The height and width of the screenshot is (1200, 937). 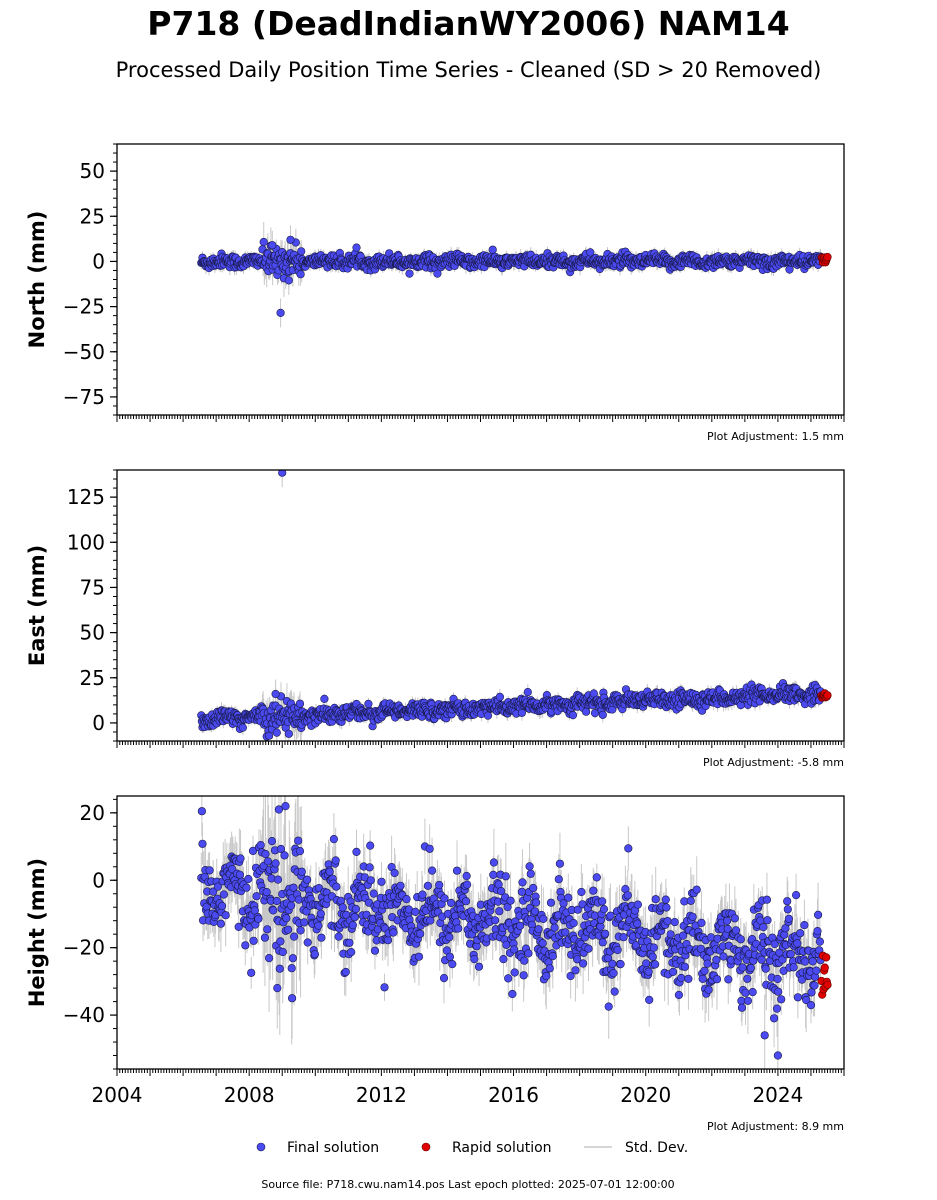 I want to click on final-solution-points-north, so click(x=511, y=276).